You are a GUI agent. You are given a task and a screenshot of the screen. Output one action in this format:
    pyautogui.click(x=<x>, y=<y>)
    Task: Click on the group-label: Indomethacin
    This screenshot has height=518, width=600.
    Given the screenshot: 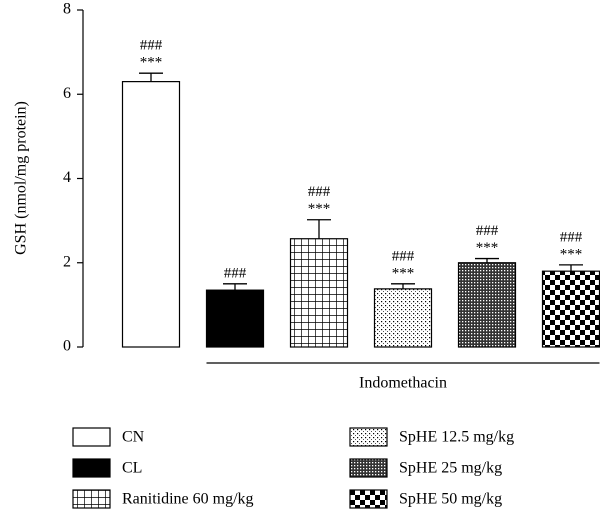 What is the action you would take?
    pyautogui.click(x=403, y=383)
    